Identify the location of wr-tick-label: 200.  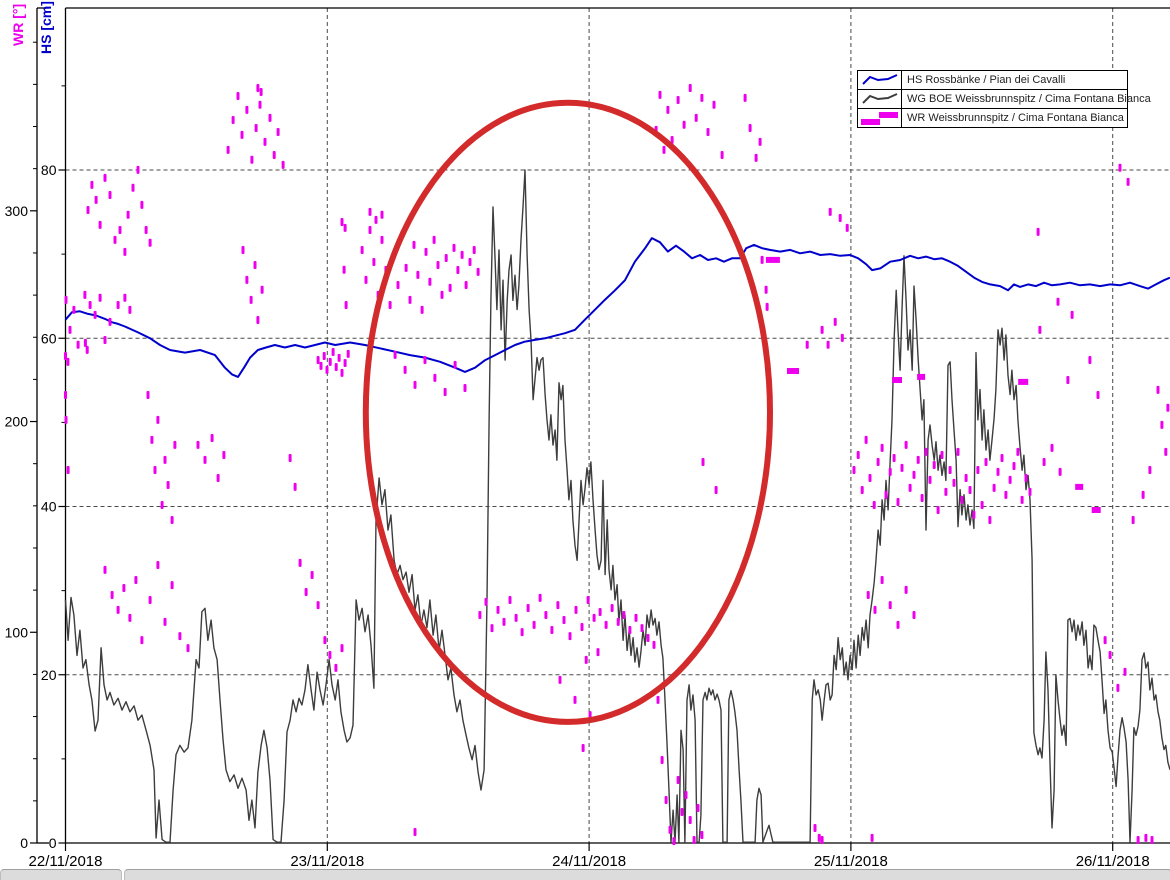
(17, 422).